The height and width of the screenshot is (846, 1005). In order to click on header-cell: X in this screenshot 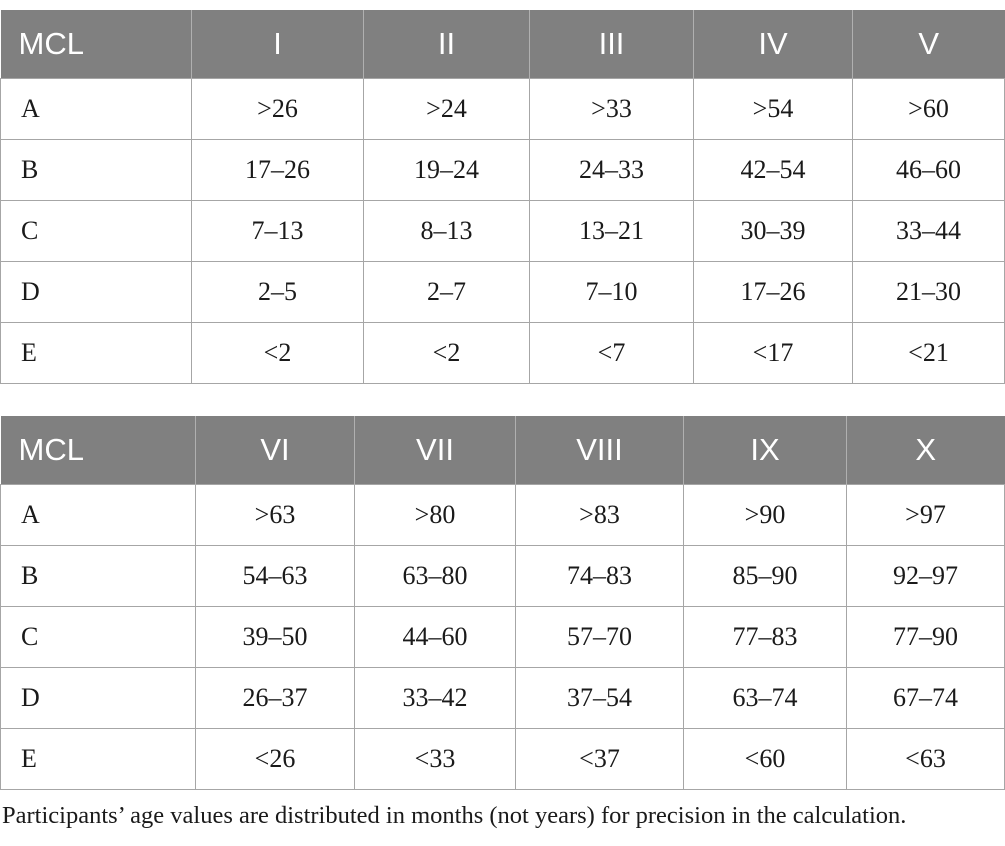, I will do `click(925, 450)`.